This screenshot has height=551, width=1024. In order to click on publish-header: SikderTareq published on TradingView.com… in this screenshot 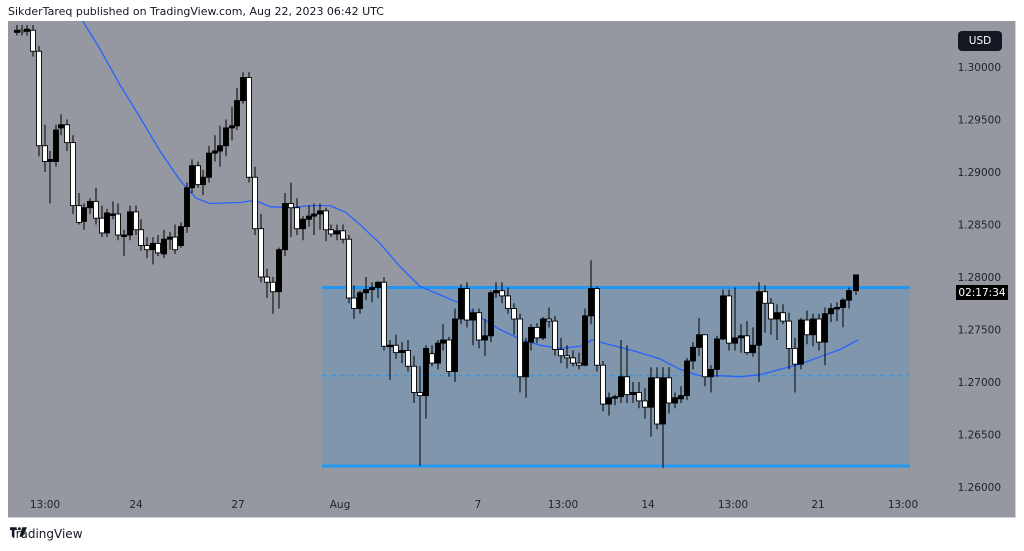, I will do `click(196, 11)`.